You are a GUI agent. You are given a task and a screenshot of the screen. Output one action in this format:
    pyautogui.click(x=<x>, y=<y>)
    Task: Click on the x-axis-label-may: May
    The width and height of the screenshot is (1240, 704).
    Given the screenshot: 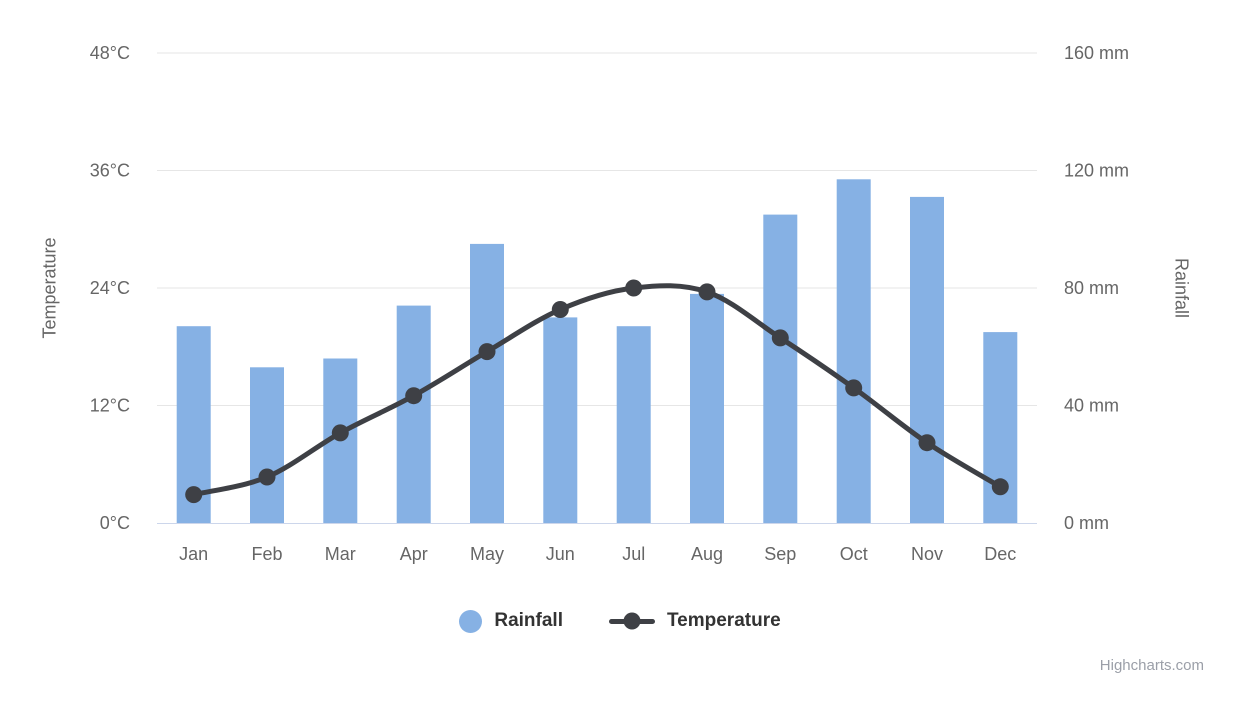 What is the action you would take?
    pyautogui.click(x=487, y=554)
    